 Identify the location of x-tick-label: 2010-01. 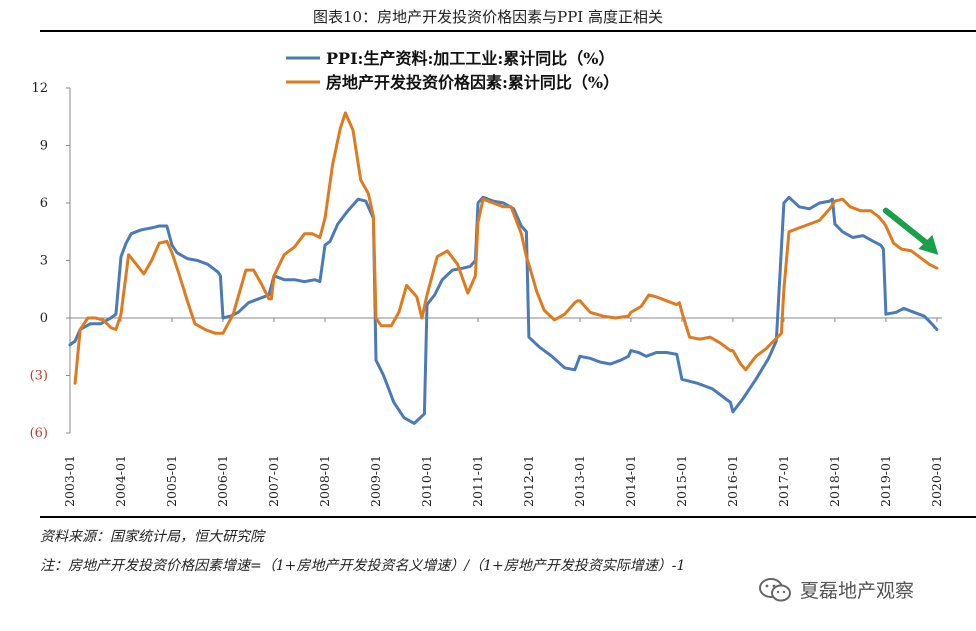
(426, 481).